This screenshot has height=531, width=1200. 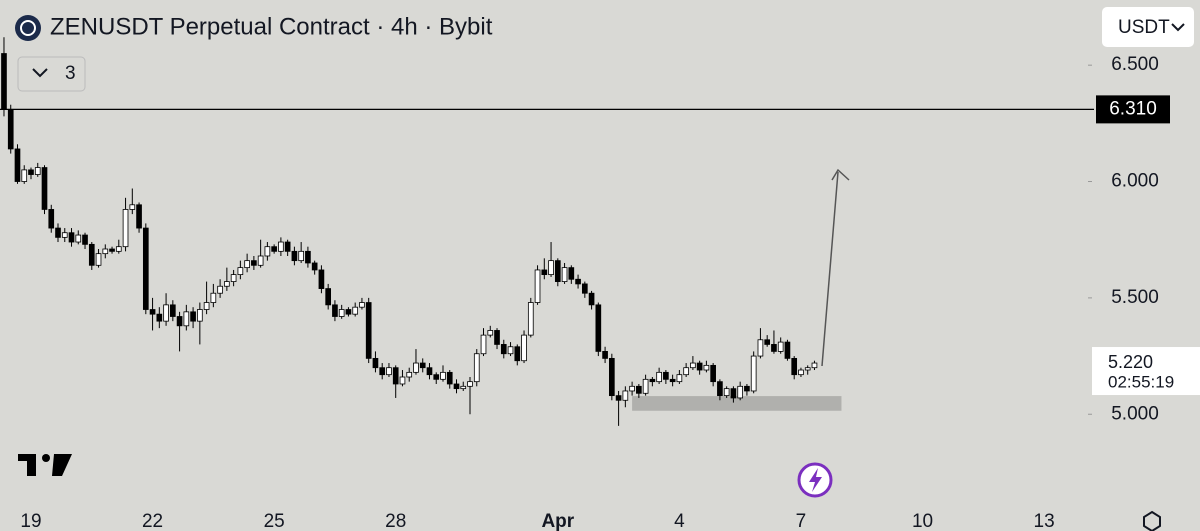 I want to click on x-tick-label: 19, so click(x=30, y=521).